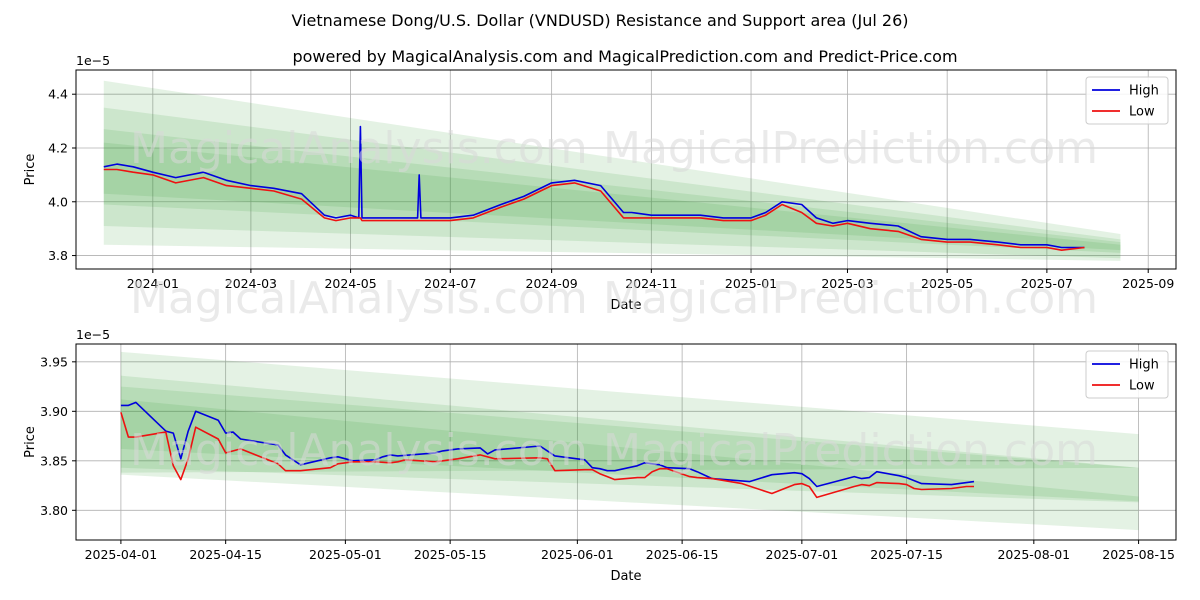  I want to click on p0-series-low-line, so click(594, 209).